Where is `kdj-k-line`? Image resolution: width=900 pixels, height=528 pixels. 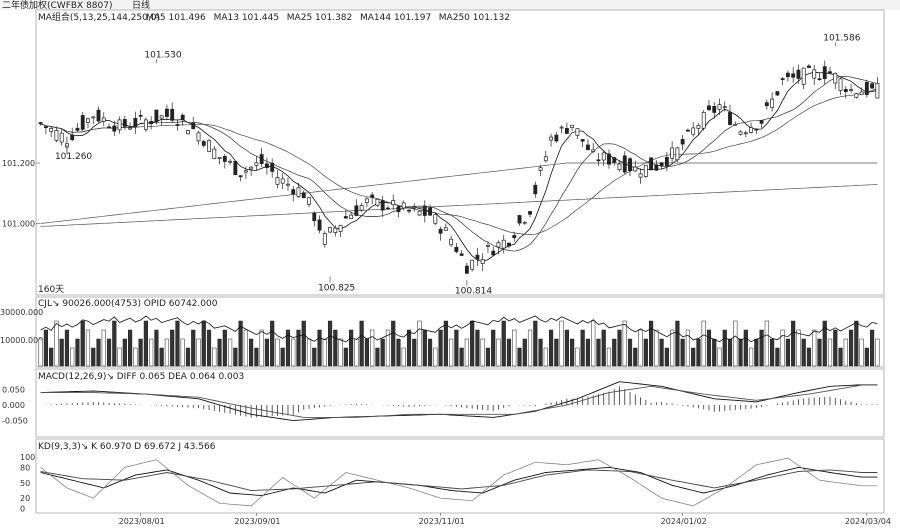
kdj-k-line is located at coordinates (459, 481).